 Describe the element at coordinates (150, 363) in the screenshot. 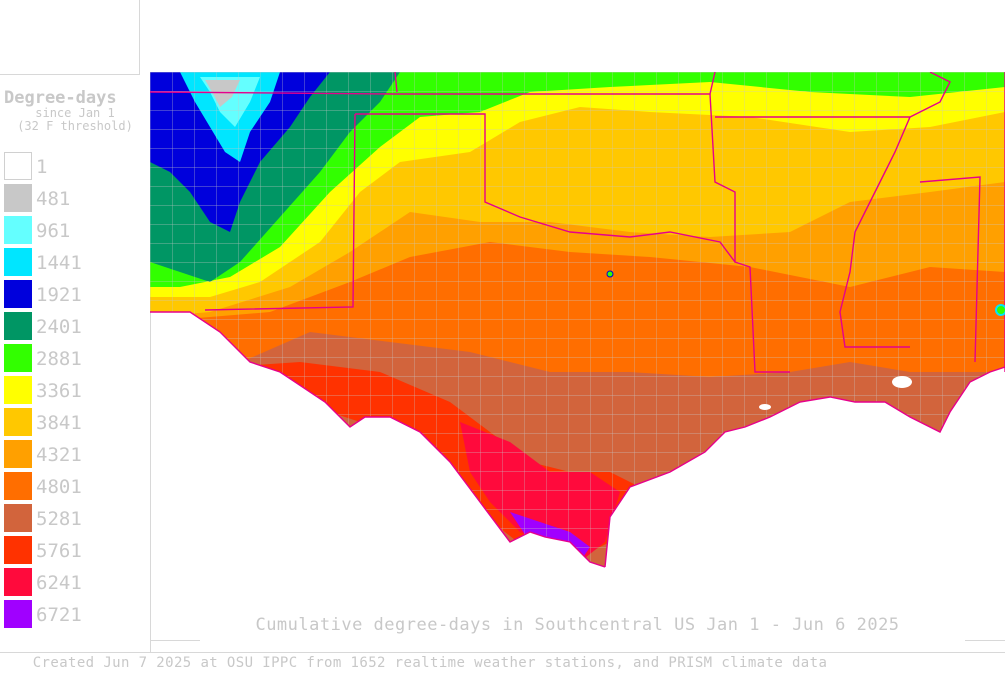

I see `frame-legend-right` at that location.